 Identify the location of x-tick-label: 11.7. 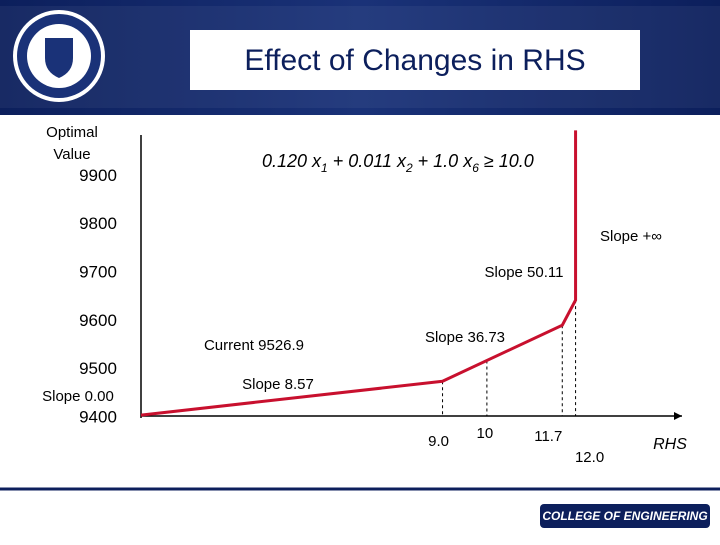
(548, 436).